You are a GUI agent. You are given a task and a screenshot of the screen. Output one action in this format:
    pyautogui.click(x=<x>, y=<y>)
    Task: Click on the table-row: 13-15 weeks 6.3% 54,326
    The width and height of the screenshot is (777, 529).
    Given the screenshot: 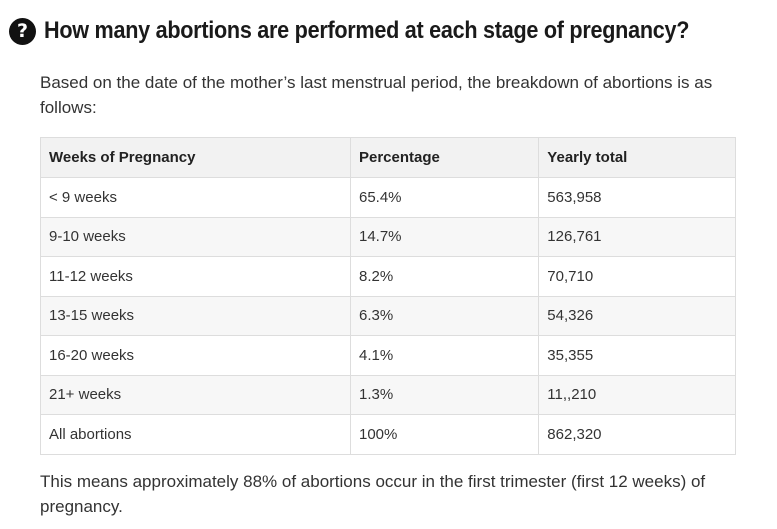 What is the action you would take?
    pyautogui.click(x=388, y=315)
    